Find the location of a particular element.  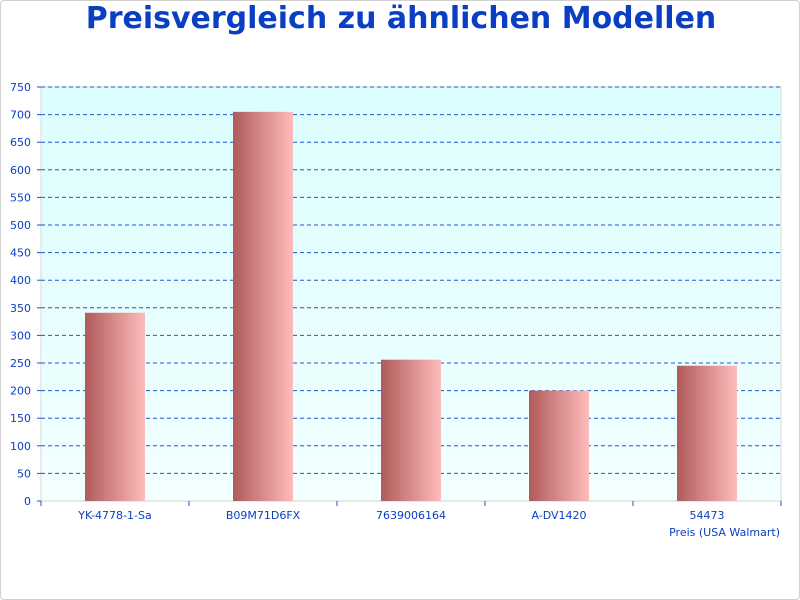

y-tick-label: 250 is located at coordinates (20, 363).